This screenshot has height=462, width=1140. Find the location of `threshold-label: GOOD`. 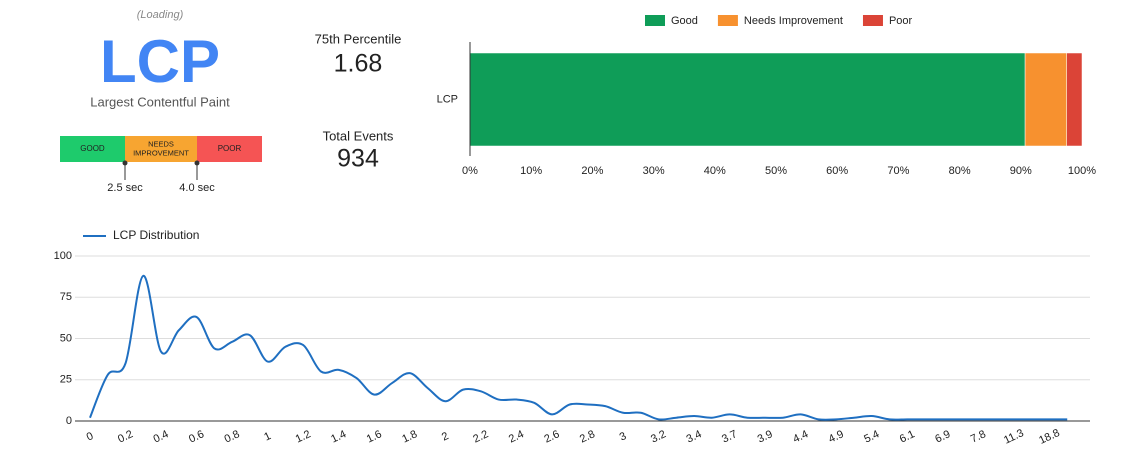

threshold-label: GOOD is located at coordinates (92, 148).